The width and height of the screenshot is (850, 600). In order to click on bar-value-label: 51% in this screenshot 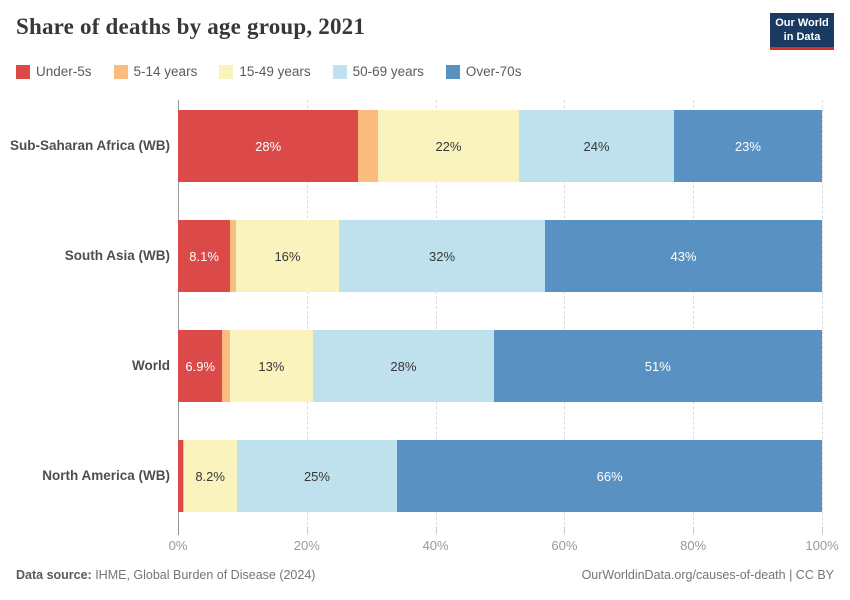, I will do `click(657, 366)`.